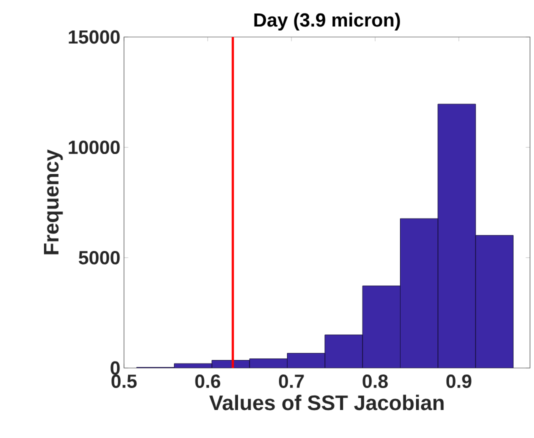  Describe the element at coordinates (94, 147) in the screenshot. I see `y-tick-label: 10000` at that location.